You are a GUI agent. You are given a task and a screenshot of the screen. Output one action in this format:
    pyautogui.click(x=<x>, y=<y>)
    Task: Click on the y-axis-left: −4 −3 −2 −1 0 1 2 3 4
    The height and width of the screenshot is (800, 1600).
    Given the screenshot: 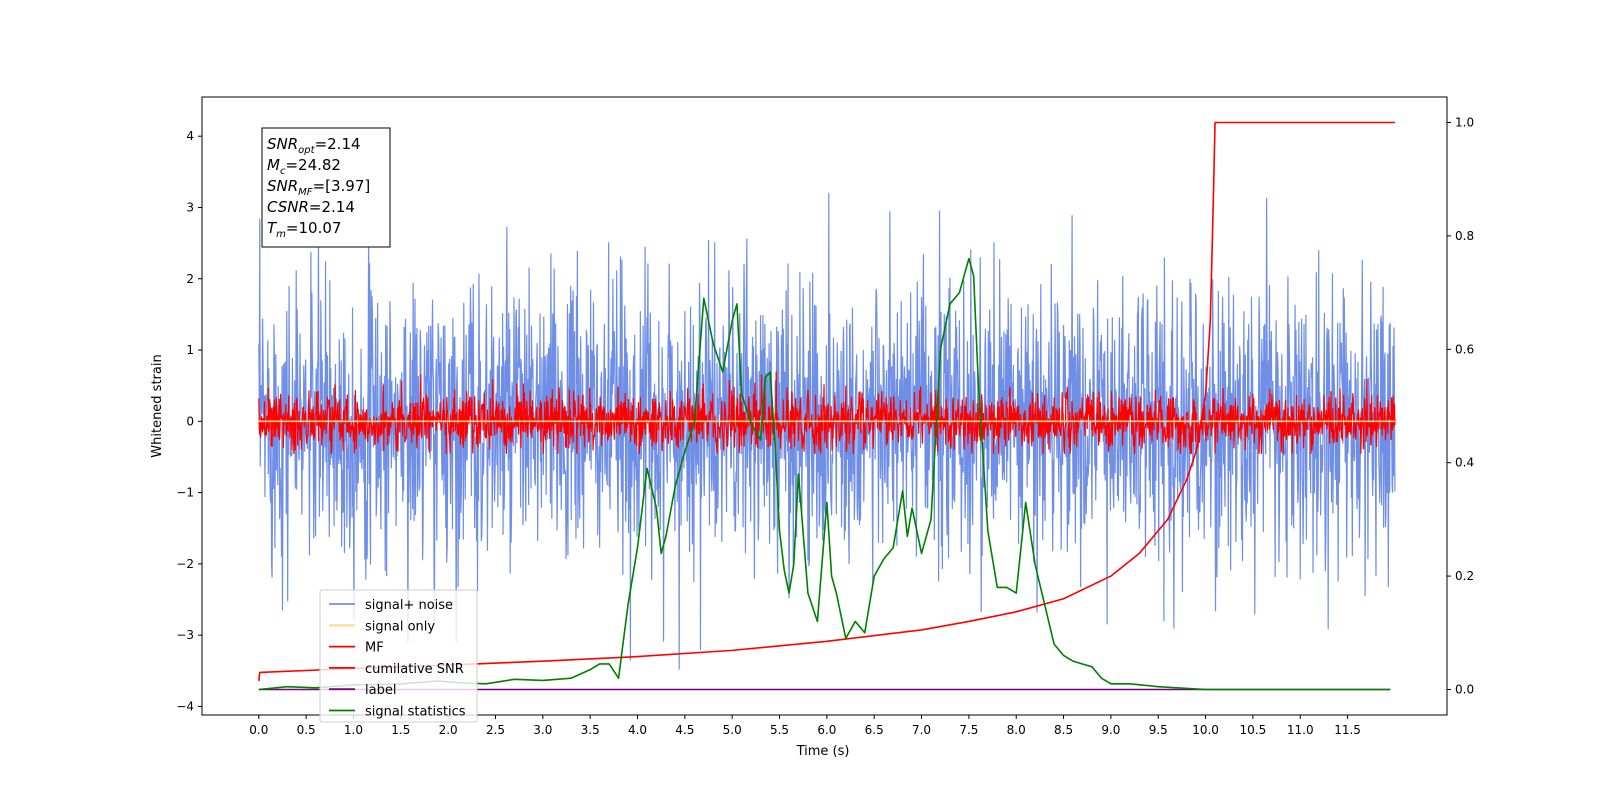 What is the action you would take?
    pyautogui.click(x=189, y=421)
    